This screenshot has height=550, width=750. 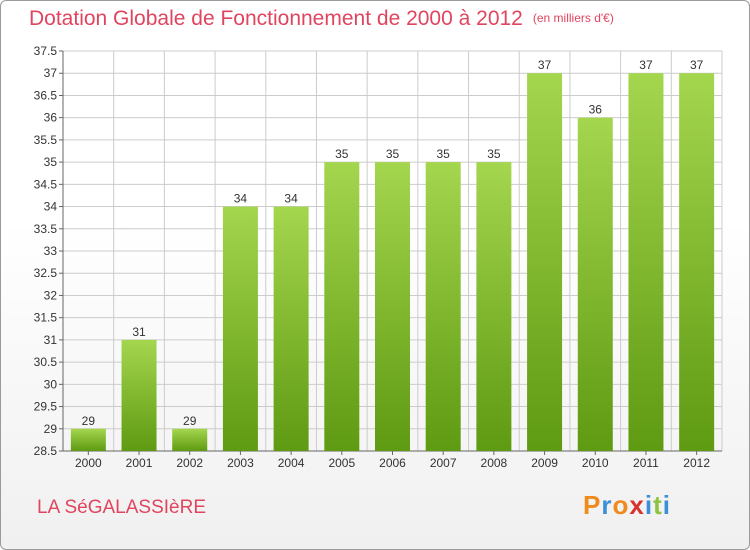 I want to click on proxiti-logo: Proxiti, so click(x=627, y=505).